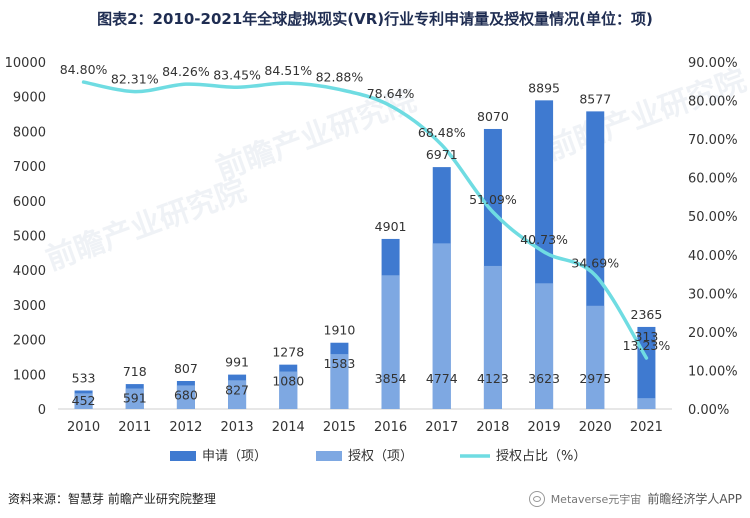  What do you see at coordinates (329, 456) in the screenshot?
I see `legend-swatch-grant` at bounding box center [329, 456].